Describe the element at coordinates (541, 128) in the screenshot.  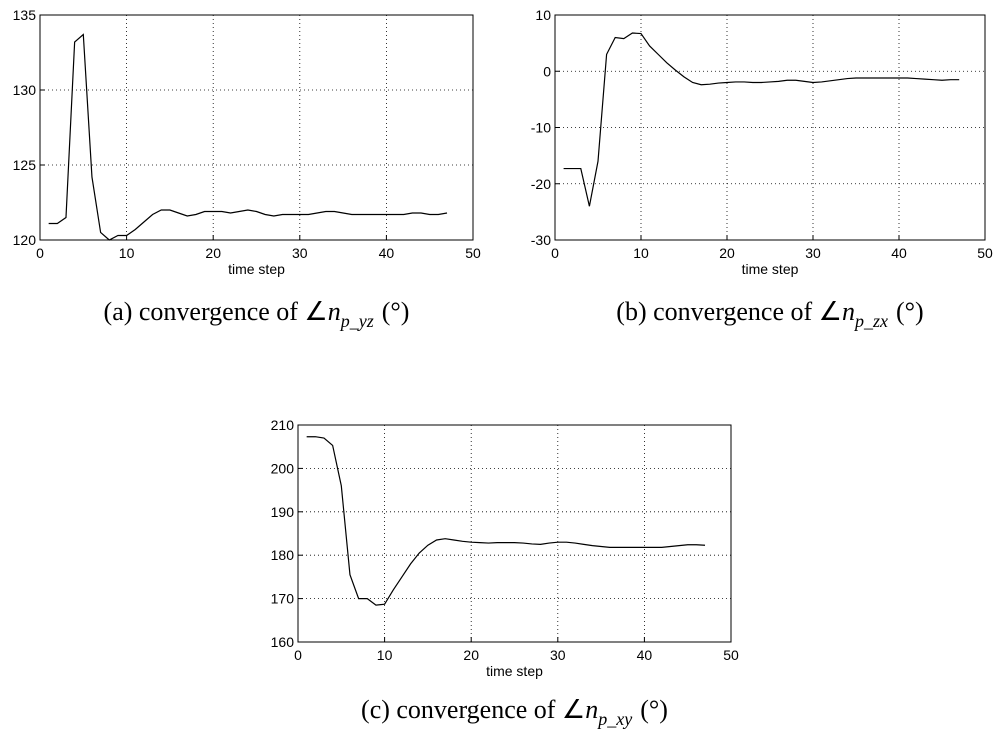
I see `y-tick-label: -10` at that location.